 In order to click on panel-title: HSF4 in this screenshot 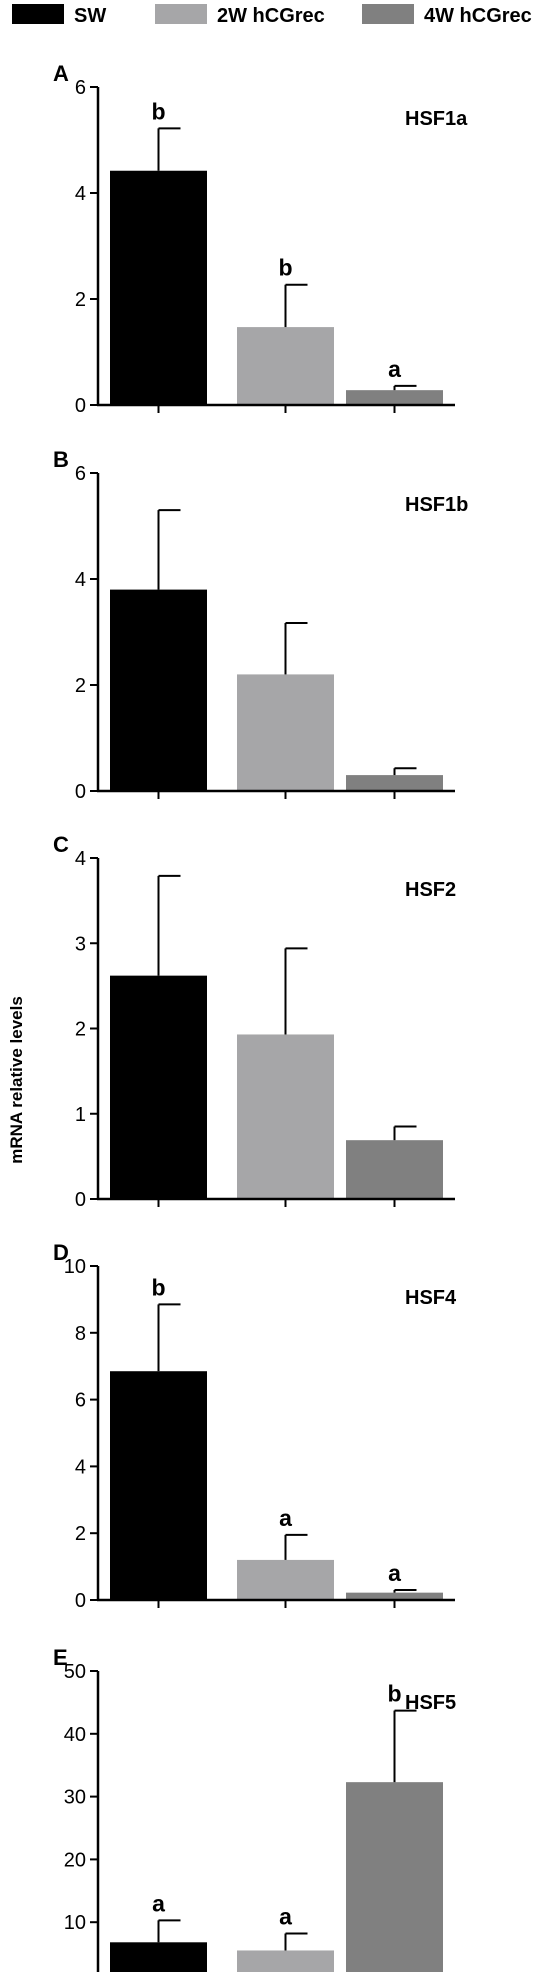, I will do `click(431, 1298)`.